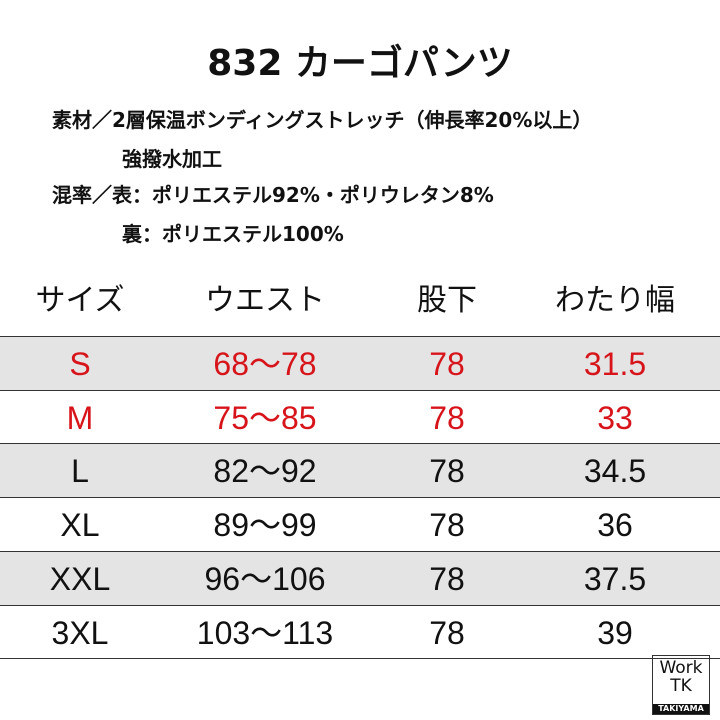 This screenshot has height=720, width=720. I want to click on table-cell: 89〜99, so click(265, 525).